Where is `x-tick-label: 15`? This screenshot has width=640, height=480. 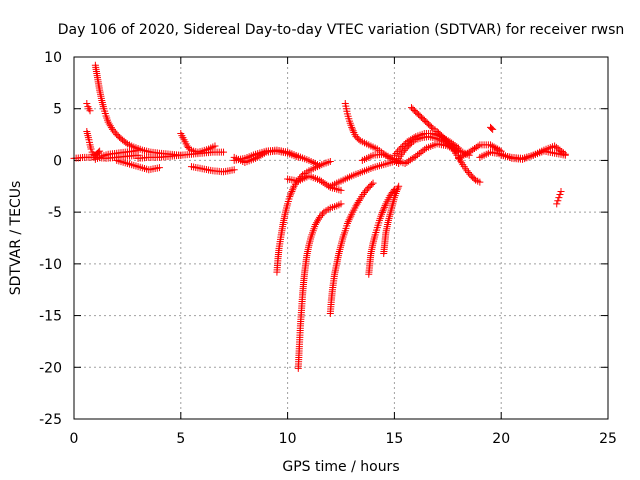
x-tick-label: 15 is located at coordinates (394, 439).